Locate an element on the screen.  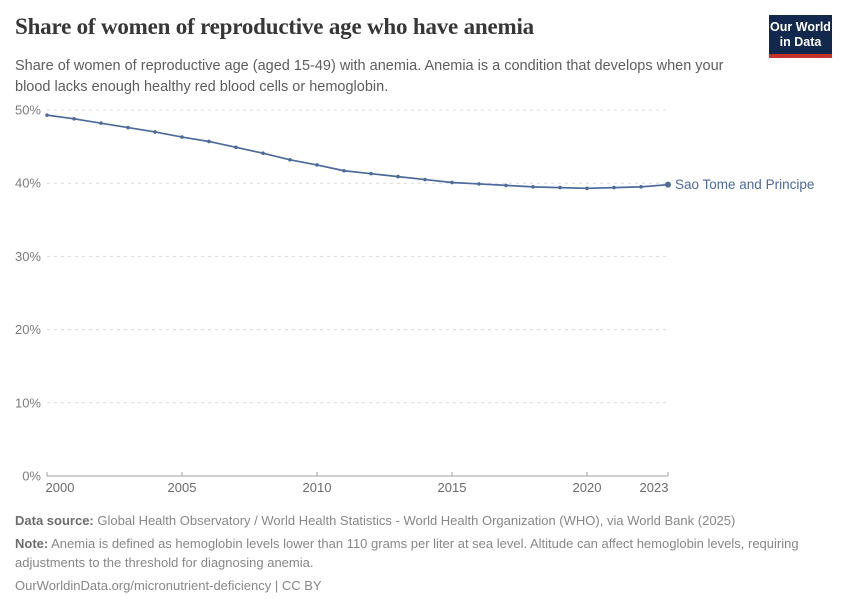
y-axis-label: 20% is located at coordinates (28, 329).